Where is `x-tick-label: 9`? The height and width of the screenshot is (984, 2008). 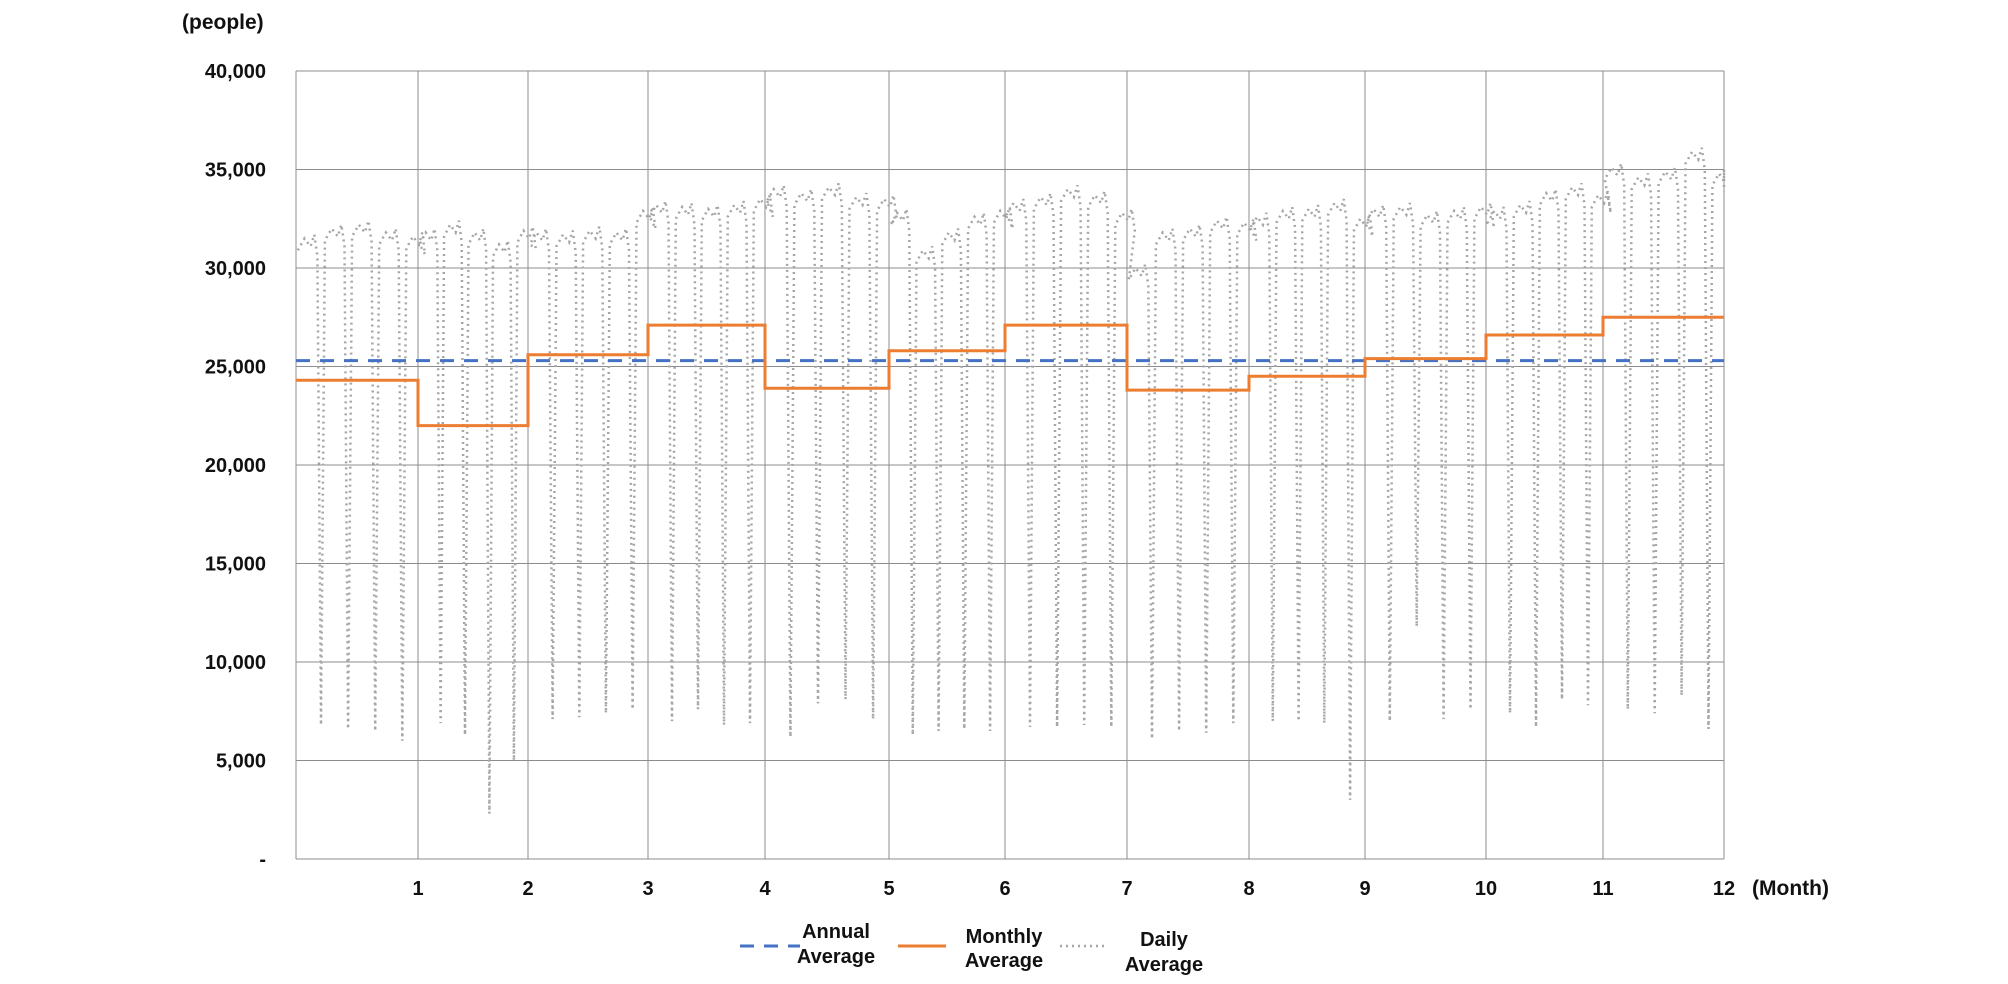
x-tick-label: 9 is located at coordinates (1364, 889).